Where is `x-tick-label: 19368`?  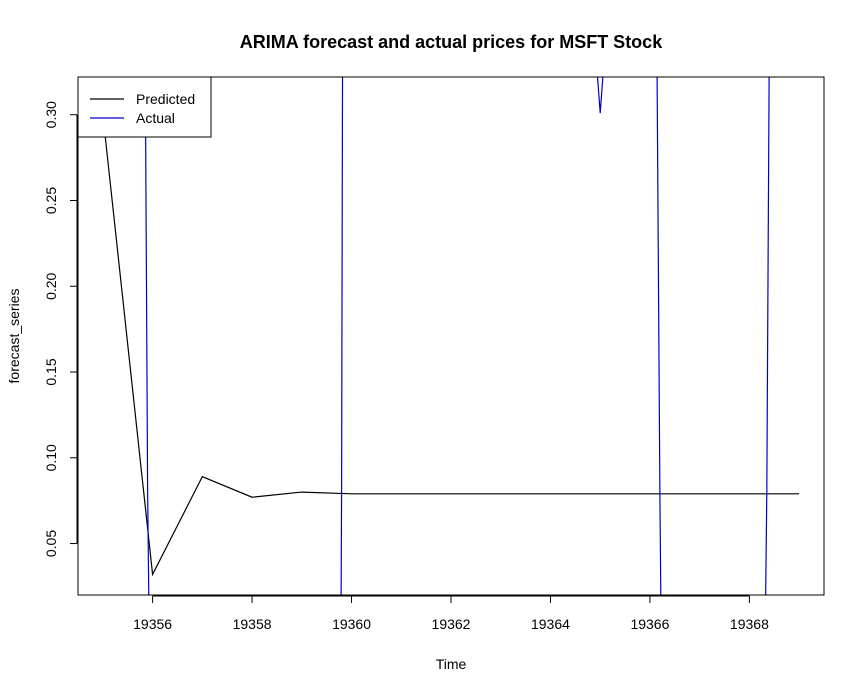 x-tick-label: 19368 is located at coordinates (749, 624).